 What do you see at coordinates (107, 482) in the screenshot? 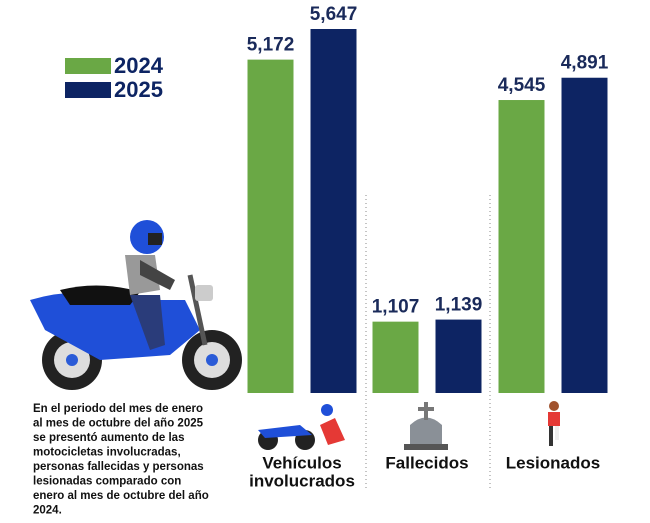
I see `note-line: lesionadas comparado con` at bounding box center [107, 482].